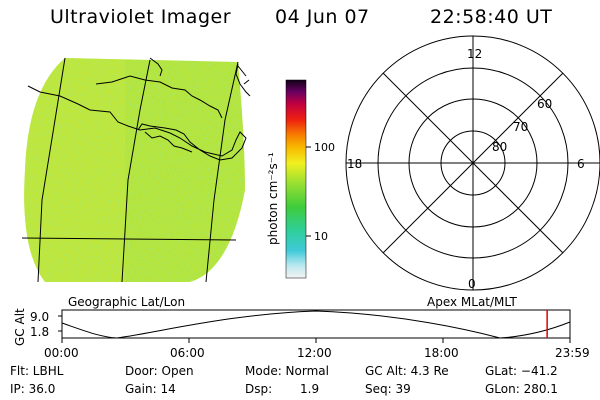 Image resolution: width=600 pixels, height=400 pixels. Describe the element at coordinates (500, 147) in the screenshot. I see `lat-label-80: 80` at that location.